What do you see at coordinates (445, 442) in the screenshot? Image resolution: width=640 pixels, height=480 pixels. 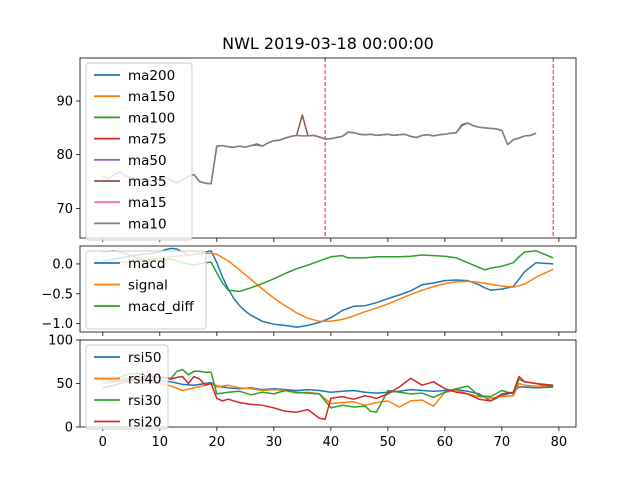 I see `x-tick-label: 60` at bounding box center [445, 442].